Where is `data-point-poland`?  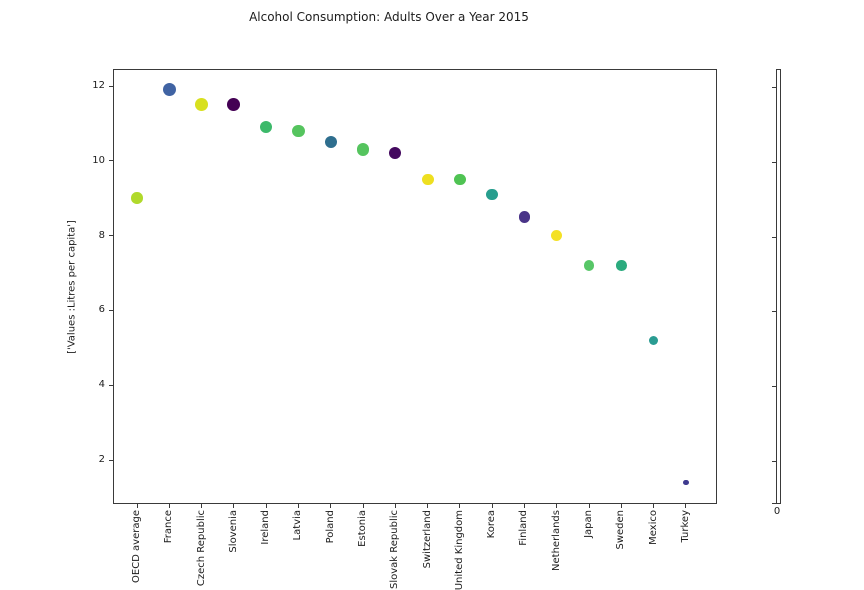
data-point-poland is located at coordinates (330, 142).